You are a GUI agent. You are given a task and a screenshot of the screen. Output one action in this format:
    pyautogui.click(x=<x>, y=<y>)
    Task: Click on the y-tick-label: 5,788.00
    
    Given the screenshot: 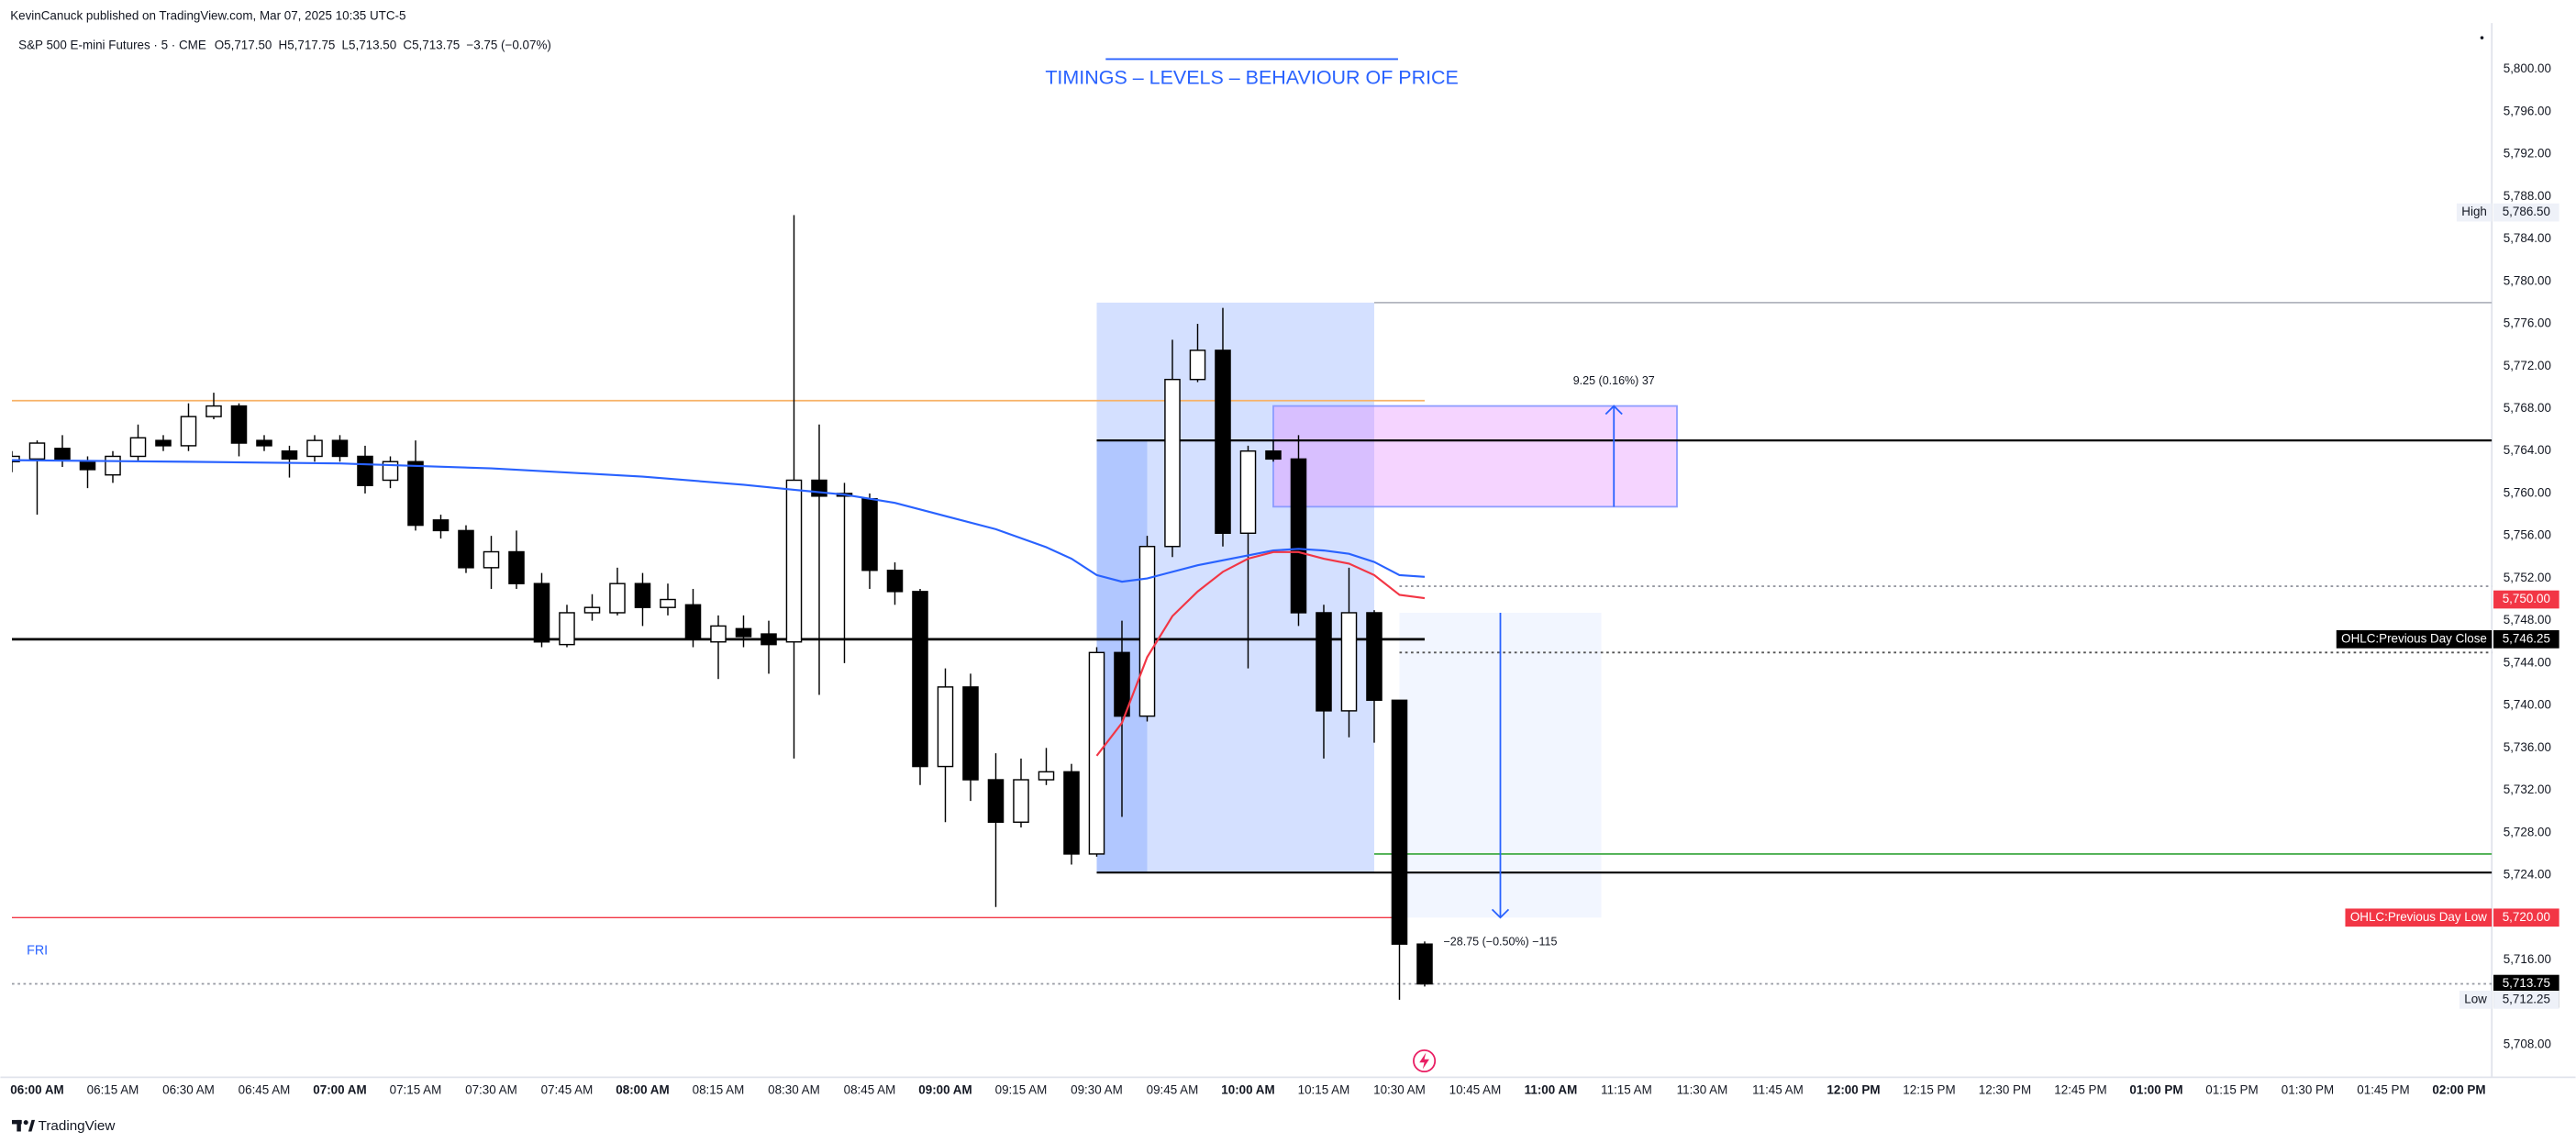 What is the action you would take?
    pyautogui.click(x=2527, y=196)
    